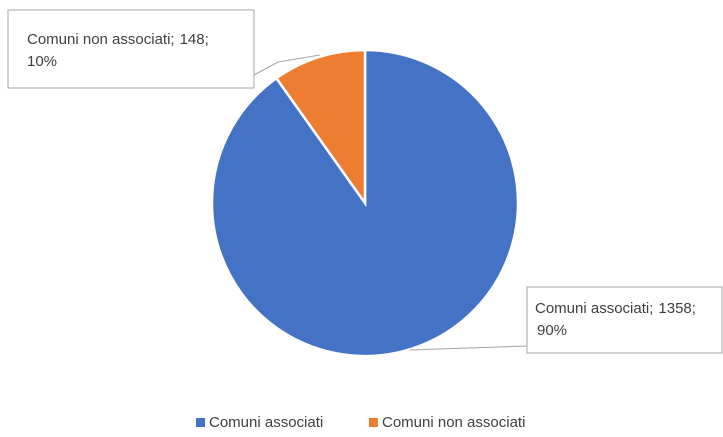 The image size is (723, 437). I want to click on pie-slice, so click(320, 127).